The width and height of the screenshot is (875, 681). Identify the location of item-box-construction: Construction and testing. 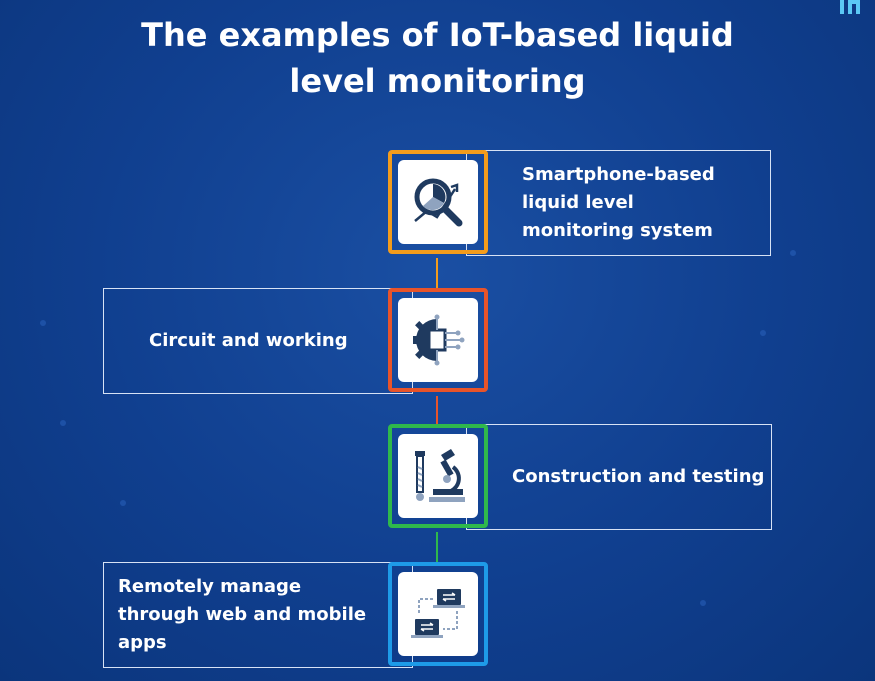
(619, 477).